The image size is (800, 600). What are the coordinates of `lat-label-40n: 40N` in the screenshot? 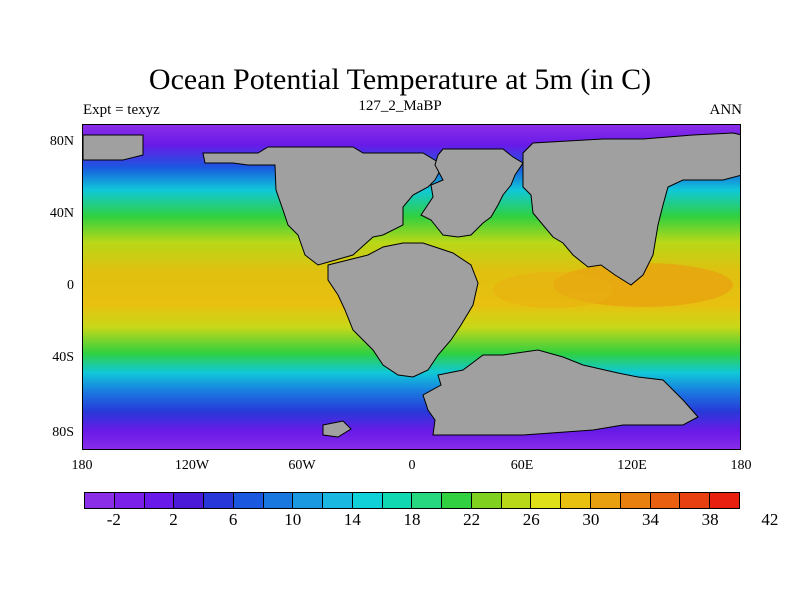 It's located at (61, 213).